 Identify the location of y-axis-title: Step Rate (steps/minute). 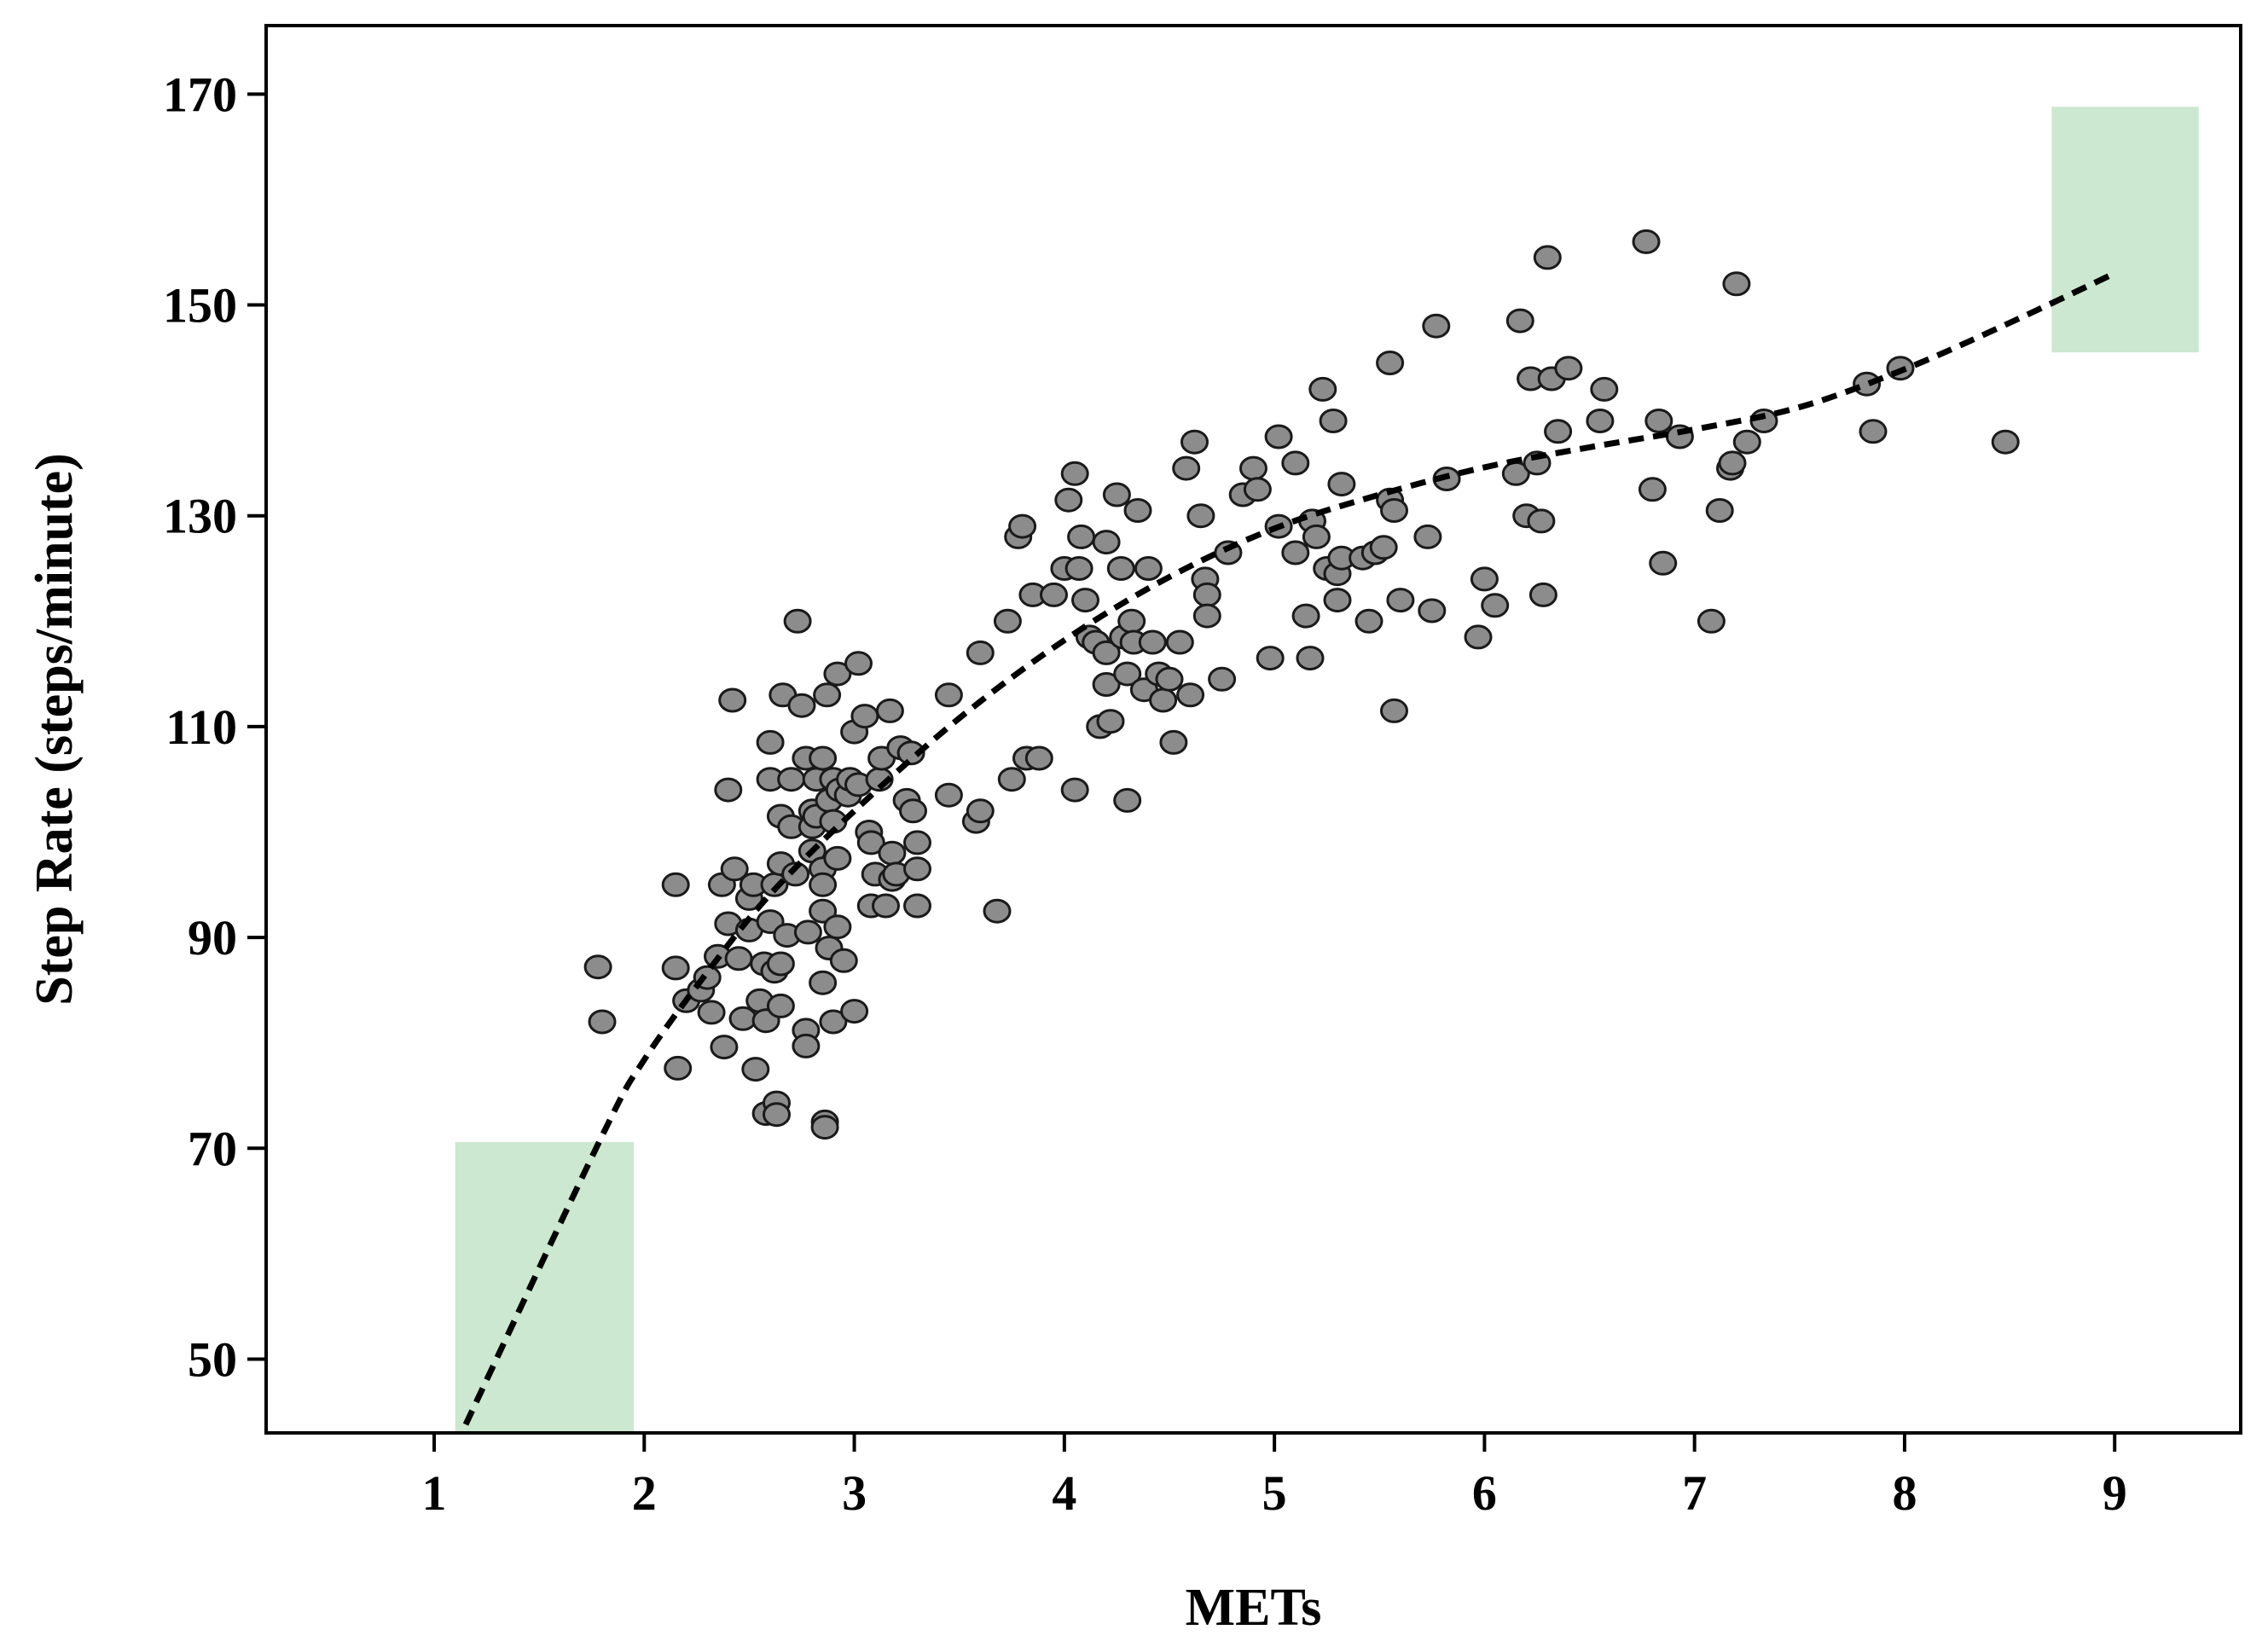
(55, 729).